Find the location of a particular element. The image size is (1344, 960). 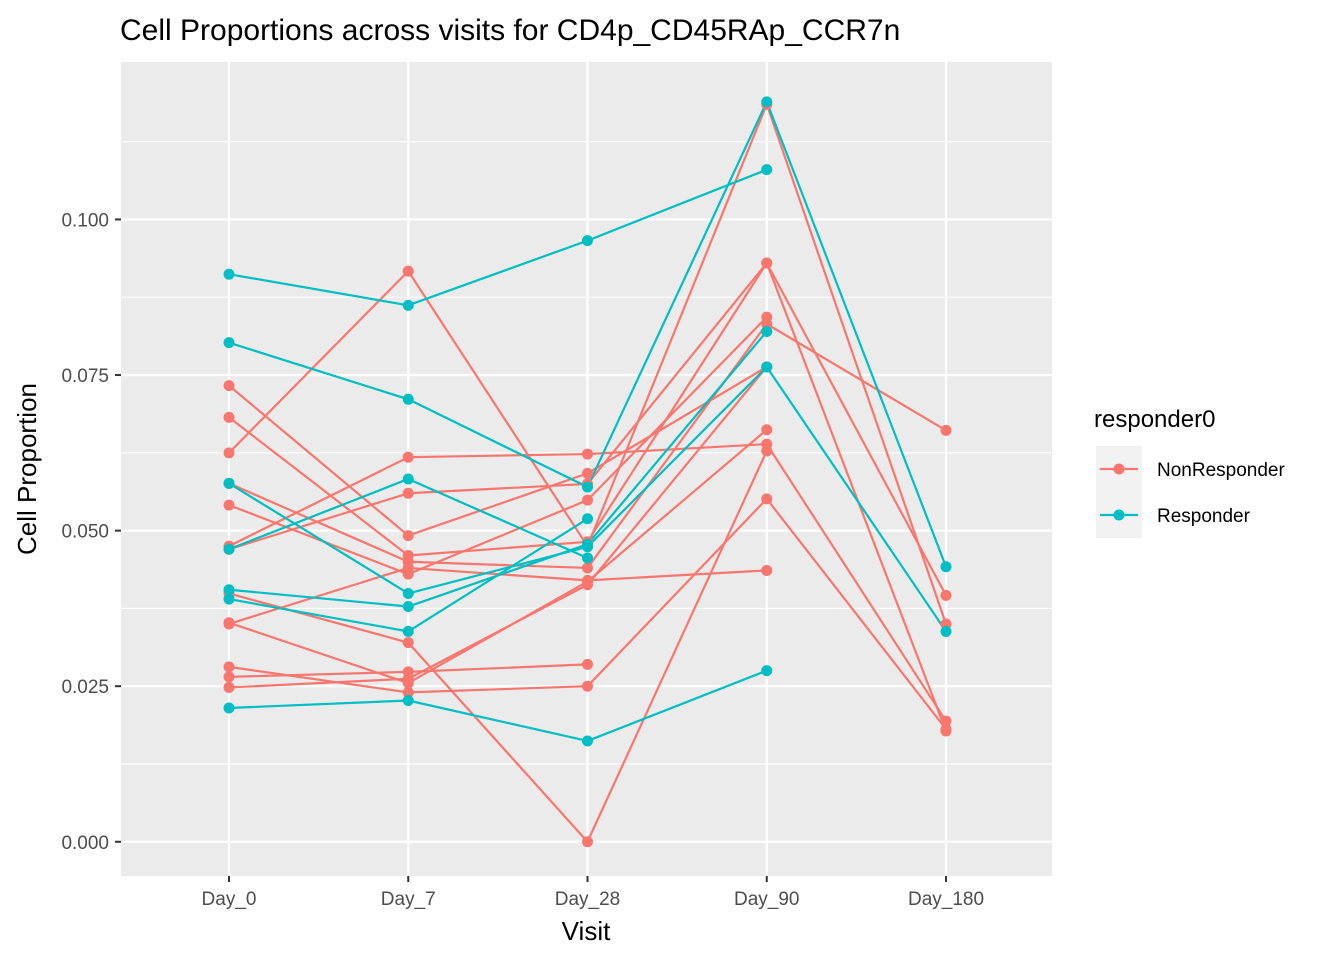

x-axis: Day_0 Day_7 Day_28 Day_90 Day_180 is located at coordinates (593, 893).